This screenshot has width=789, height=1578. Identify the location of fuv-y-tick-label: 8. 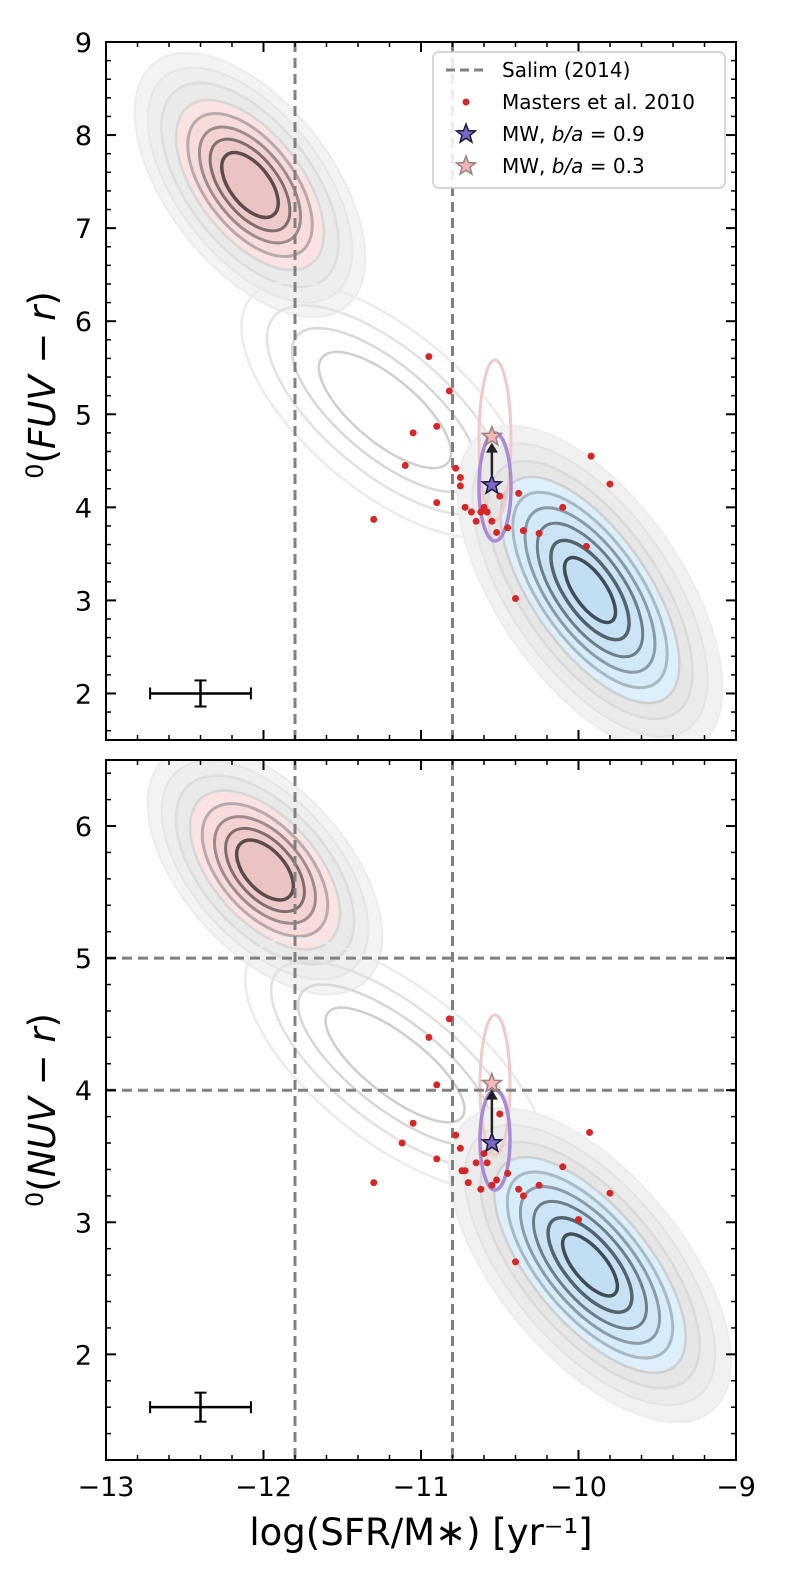
(83, 136).